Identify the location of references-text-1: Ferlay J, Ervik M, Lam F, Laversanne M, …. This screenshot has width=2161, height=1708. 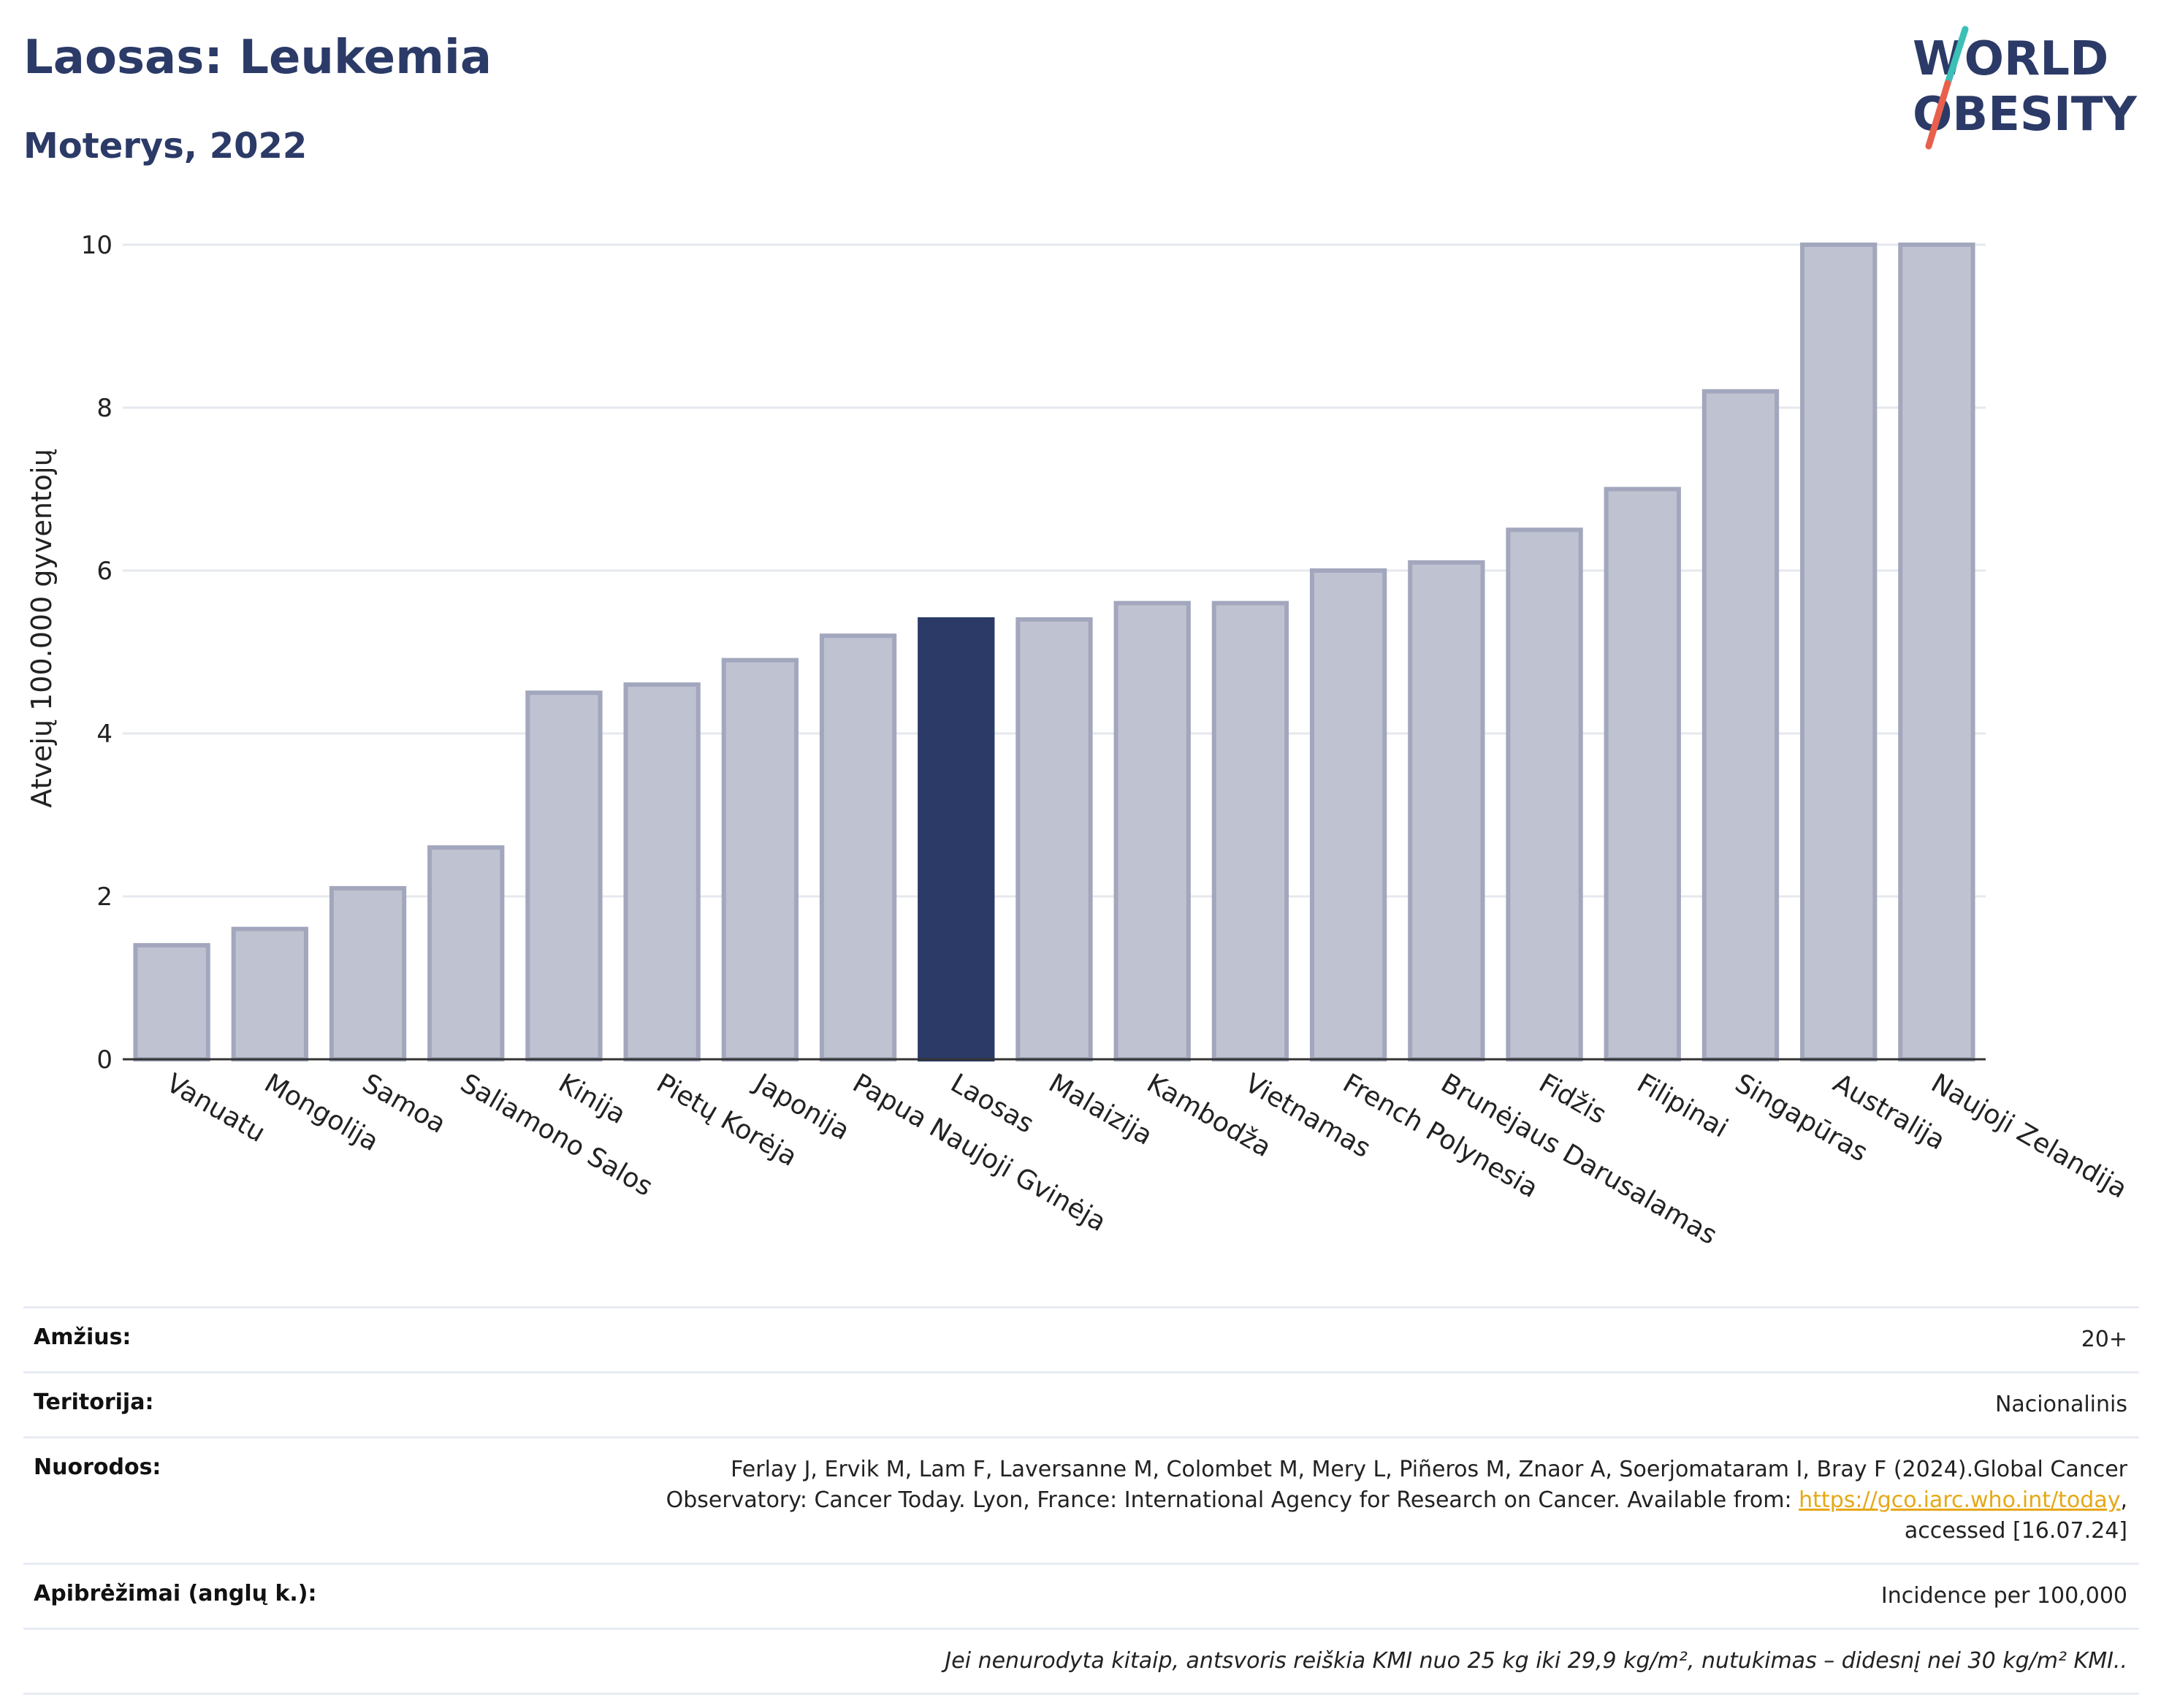
(1429, 1469).